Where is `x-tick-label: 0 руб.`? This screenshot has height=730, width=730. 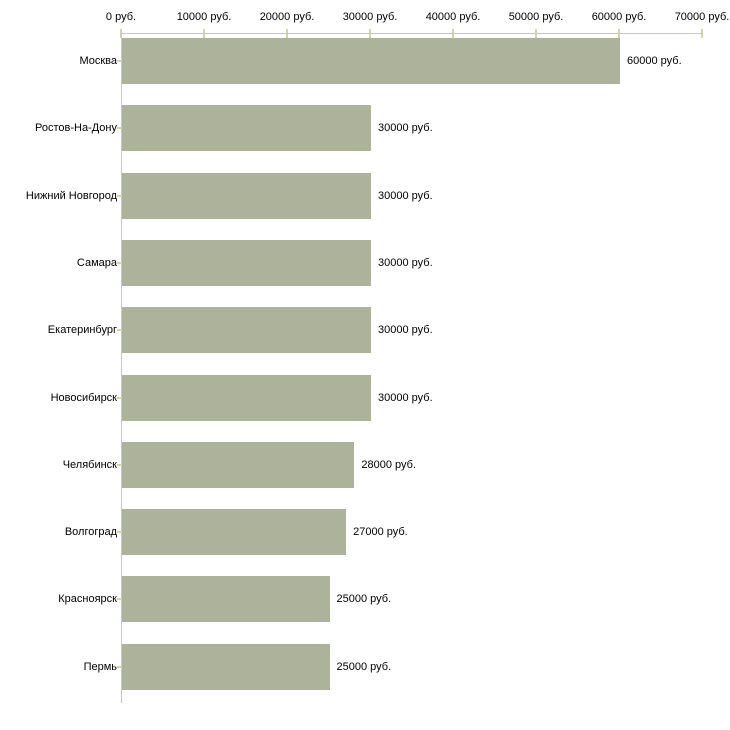 x-tick-label: 0 руб. is located at coordinates (121, 17).